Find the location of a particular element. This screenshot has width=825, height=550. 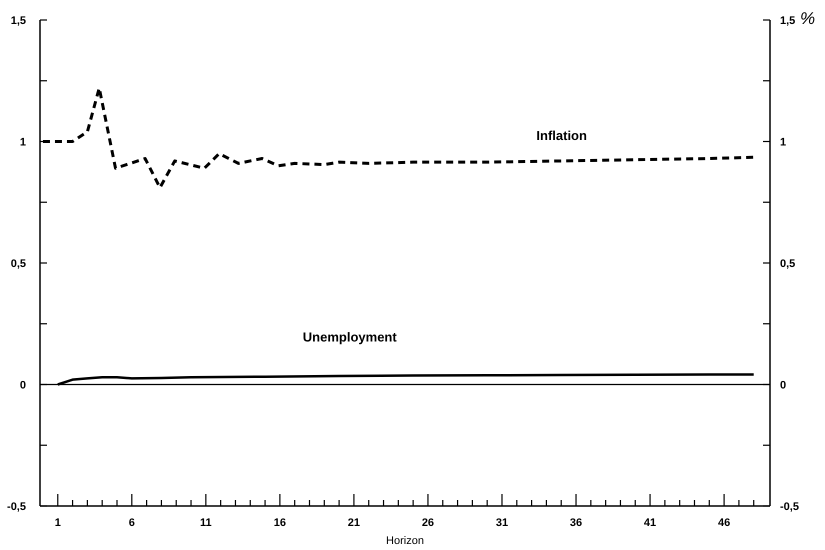

x-tick-label: 1 is located at coordinates (57, 523).